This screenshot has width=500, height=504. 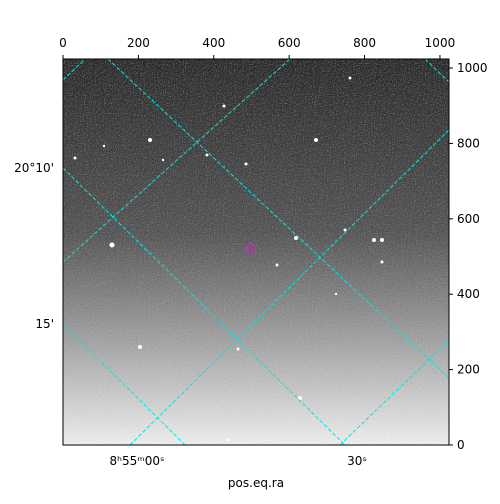 What do you see at coordinates (472, 68) in the screenshot?
I see `y-tick-label: 1000` at bounding box center [472, 68].